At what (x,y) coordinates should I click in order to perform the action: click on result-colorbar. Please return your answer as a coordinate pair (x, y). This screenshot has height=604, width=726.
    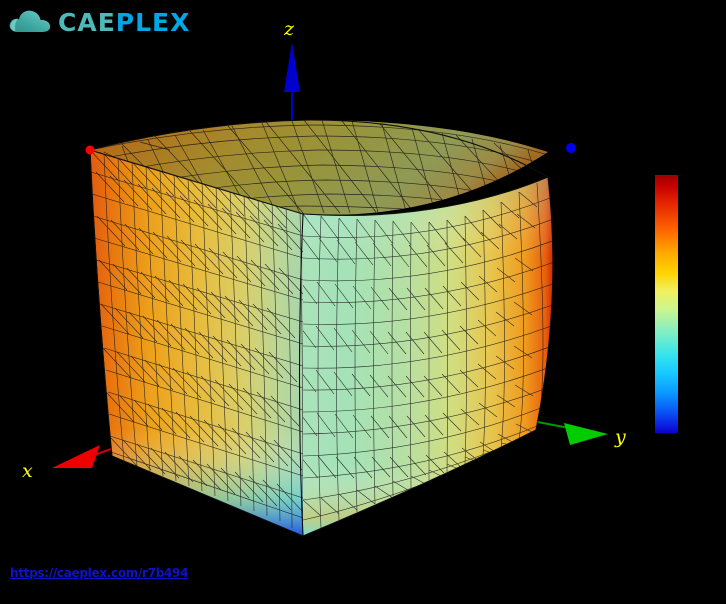
    Looking at the image, I should click on (666, 304).